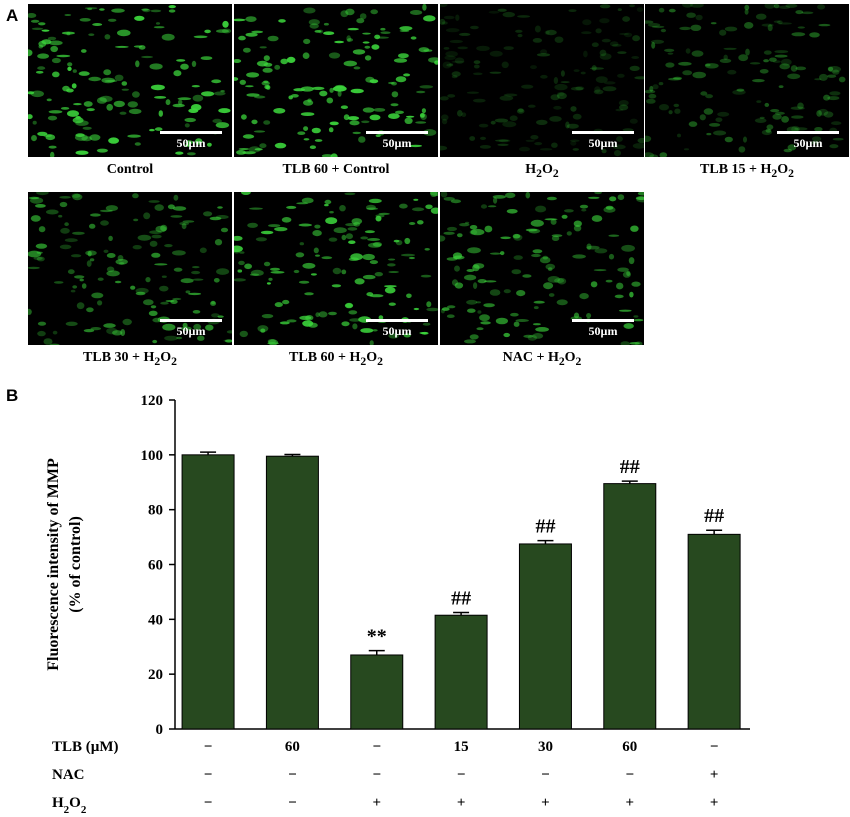 The width and height of the screenshot is (850, 817). What do you see at coordinates (545, 747) in the screenshot?
I see `condition-value: 30` at bounding box center [545, 747].